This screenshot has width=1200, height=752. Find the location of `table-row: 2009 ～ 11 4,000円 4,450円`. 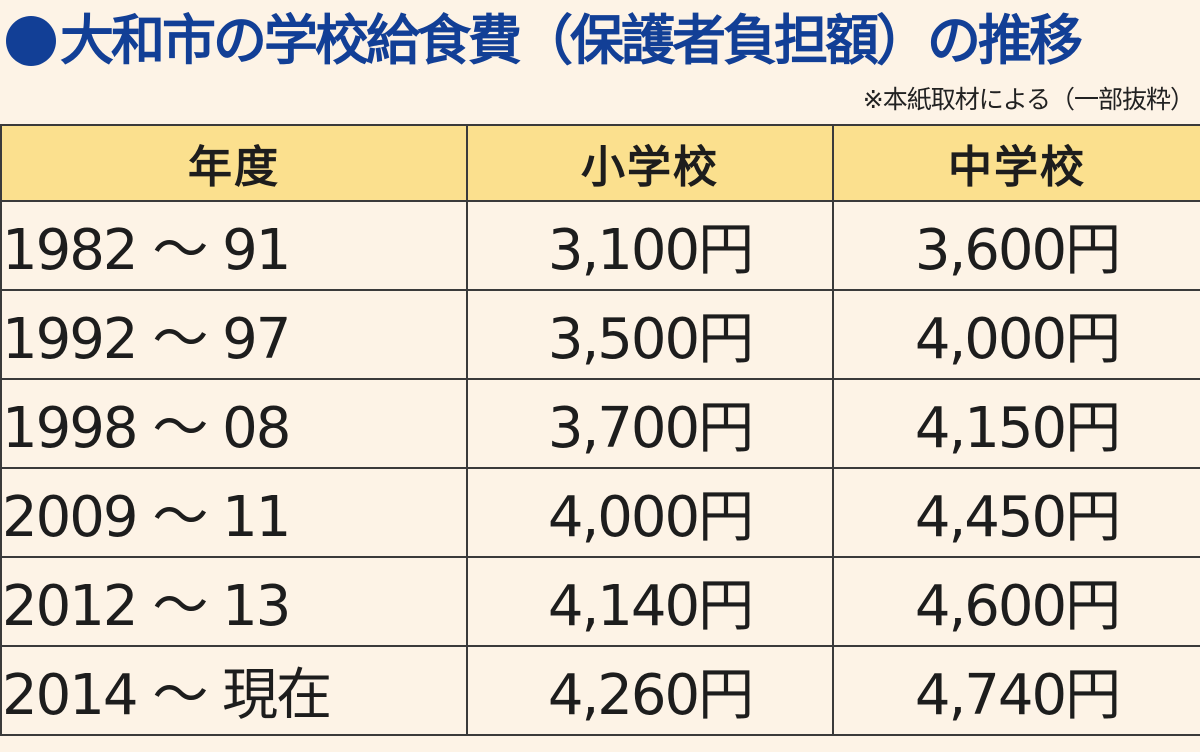

table-row: 2009 ～ 11 4,000円 4,450円 is located at coordinates (600, 512).